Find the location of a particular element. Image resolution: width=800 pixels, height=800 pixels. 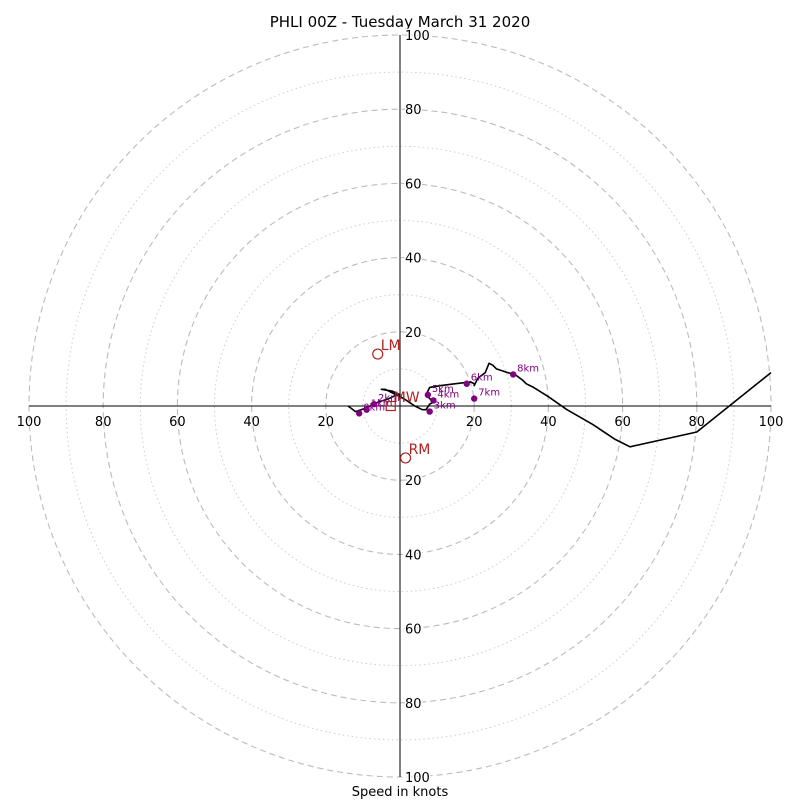

height-point-5km is located at coordinates (428, 395).